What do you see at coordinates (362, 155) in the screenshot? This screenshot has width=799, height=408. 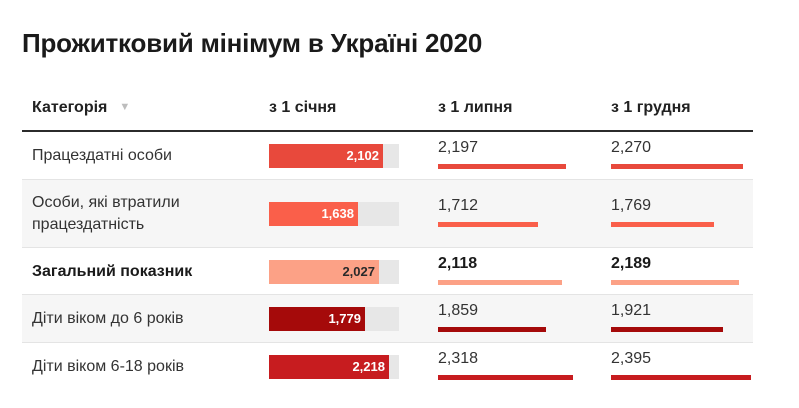 I see `bar-value-label: 2,102` at bounding box center [362, 155].